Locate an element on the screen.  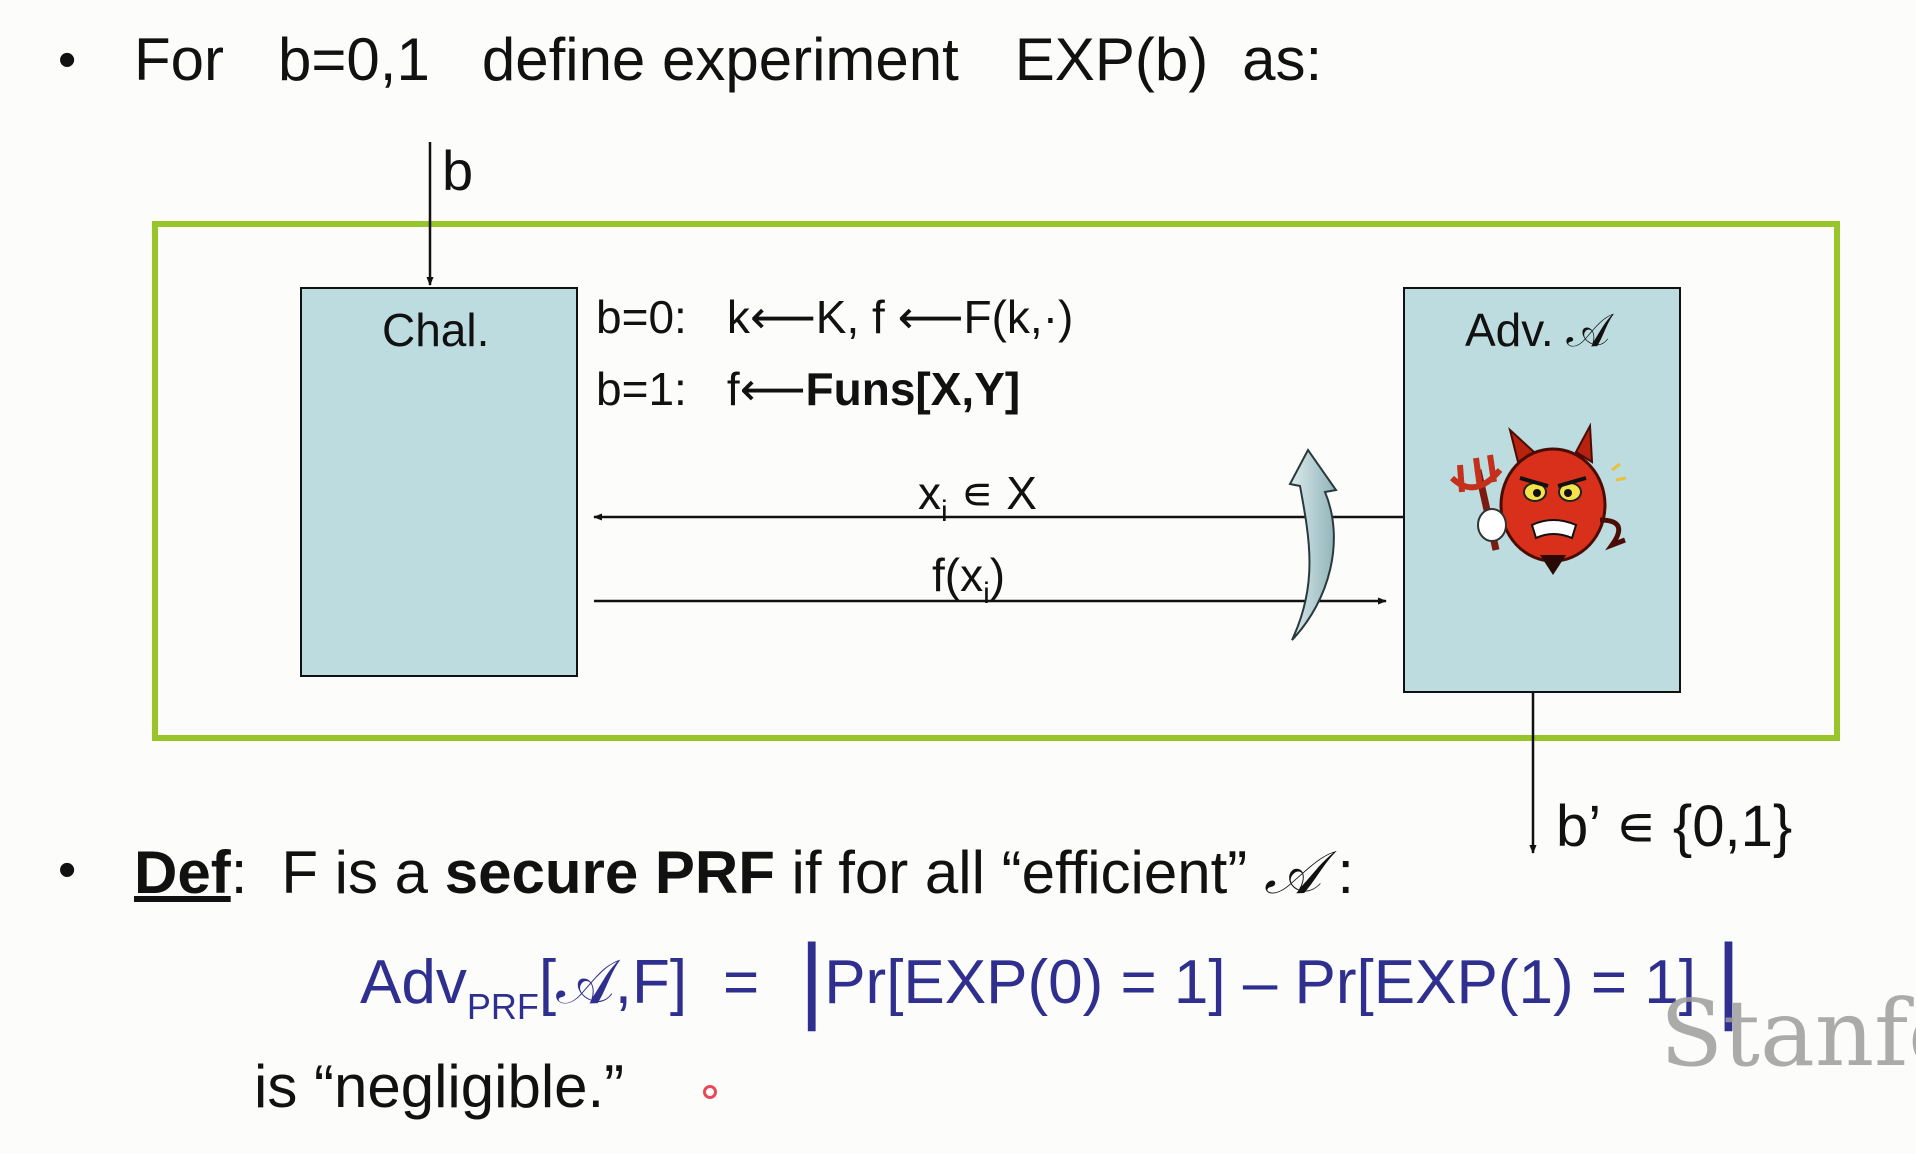
query-label-rest: ∊ X is located at coordinates (992, 493).